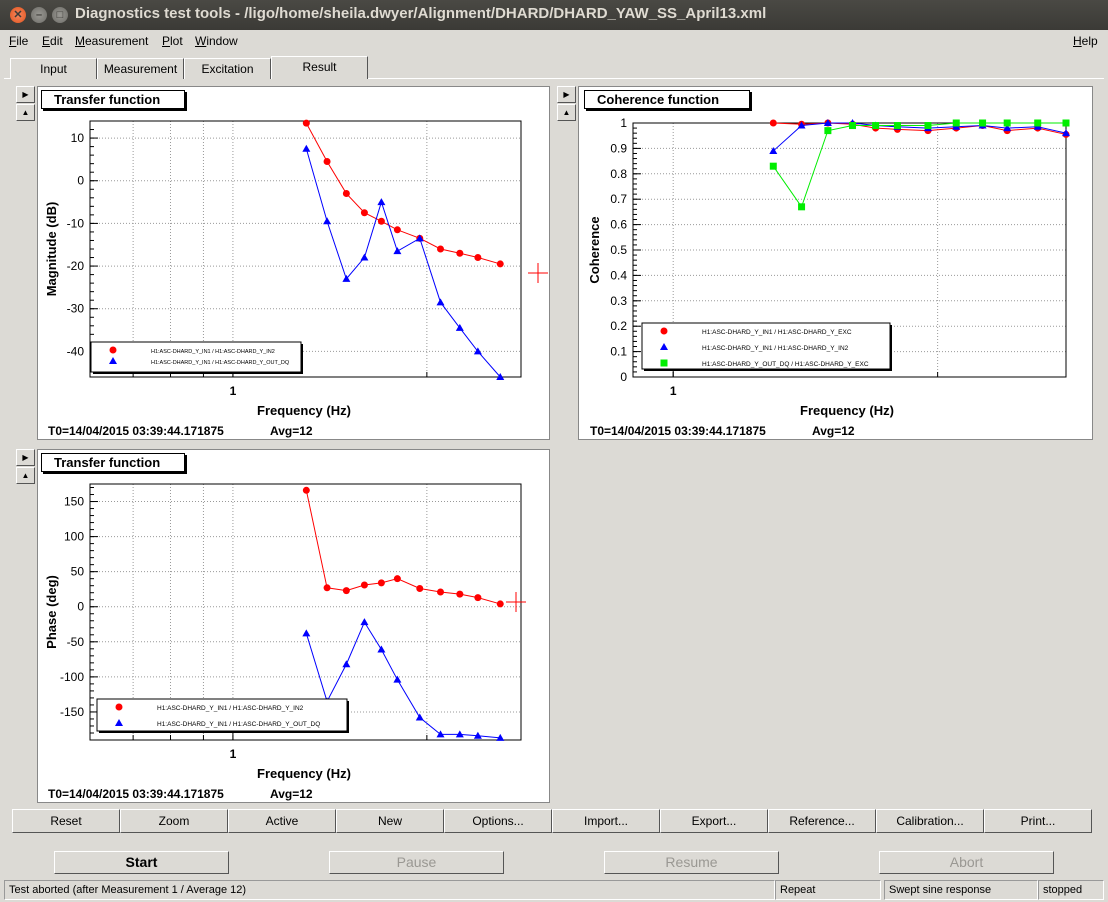  What do you see at coordinates (66, 821) in the screenshot?
I see `toolbar-reset-button: Reset` at bounding box center [66, 821].